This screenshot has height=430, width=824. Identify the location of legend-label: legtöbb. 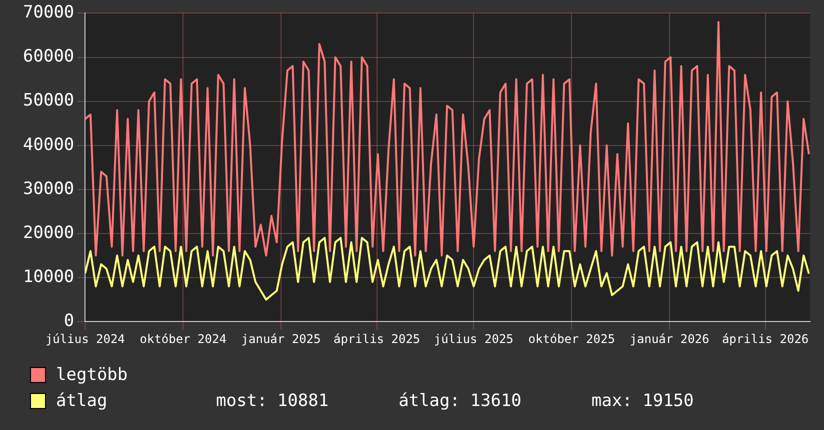
(92, 375).